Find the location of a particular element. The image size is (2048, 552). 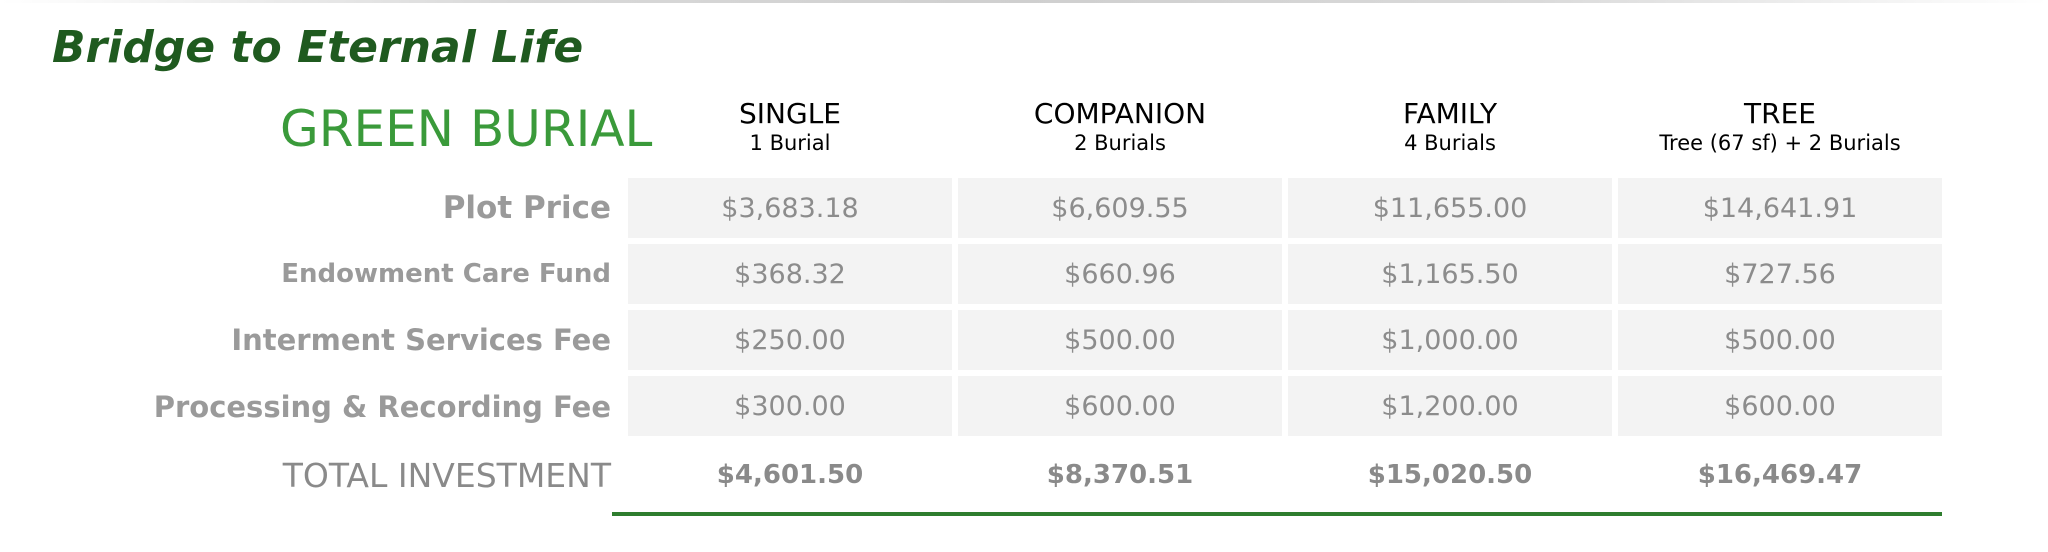

column-subtitle: 2 Burials is located at coordinates (1120, 143).